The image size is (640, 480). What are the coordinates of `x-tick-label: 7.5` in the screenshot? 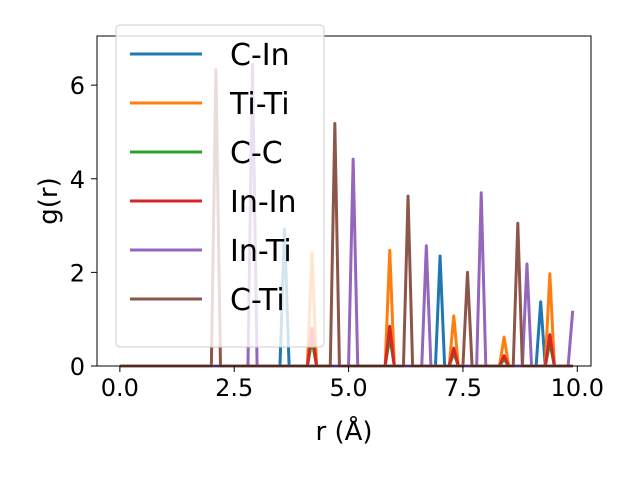 It's located at (463, 388).